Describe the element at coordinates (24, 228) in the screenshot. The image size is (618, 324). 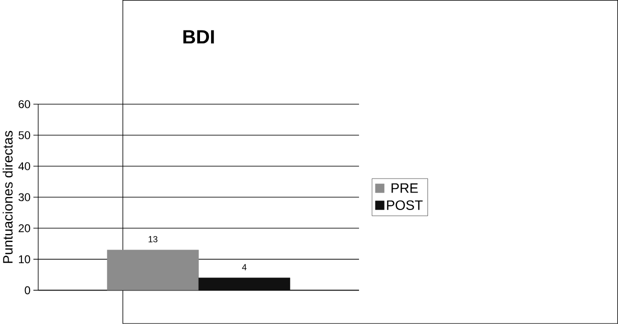
I see `y-tick-label: 20` at that location.